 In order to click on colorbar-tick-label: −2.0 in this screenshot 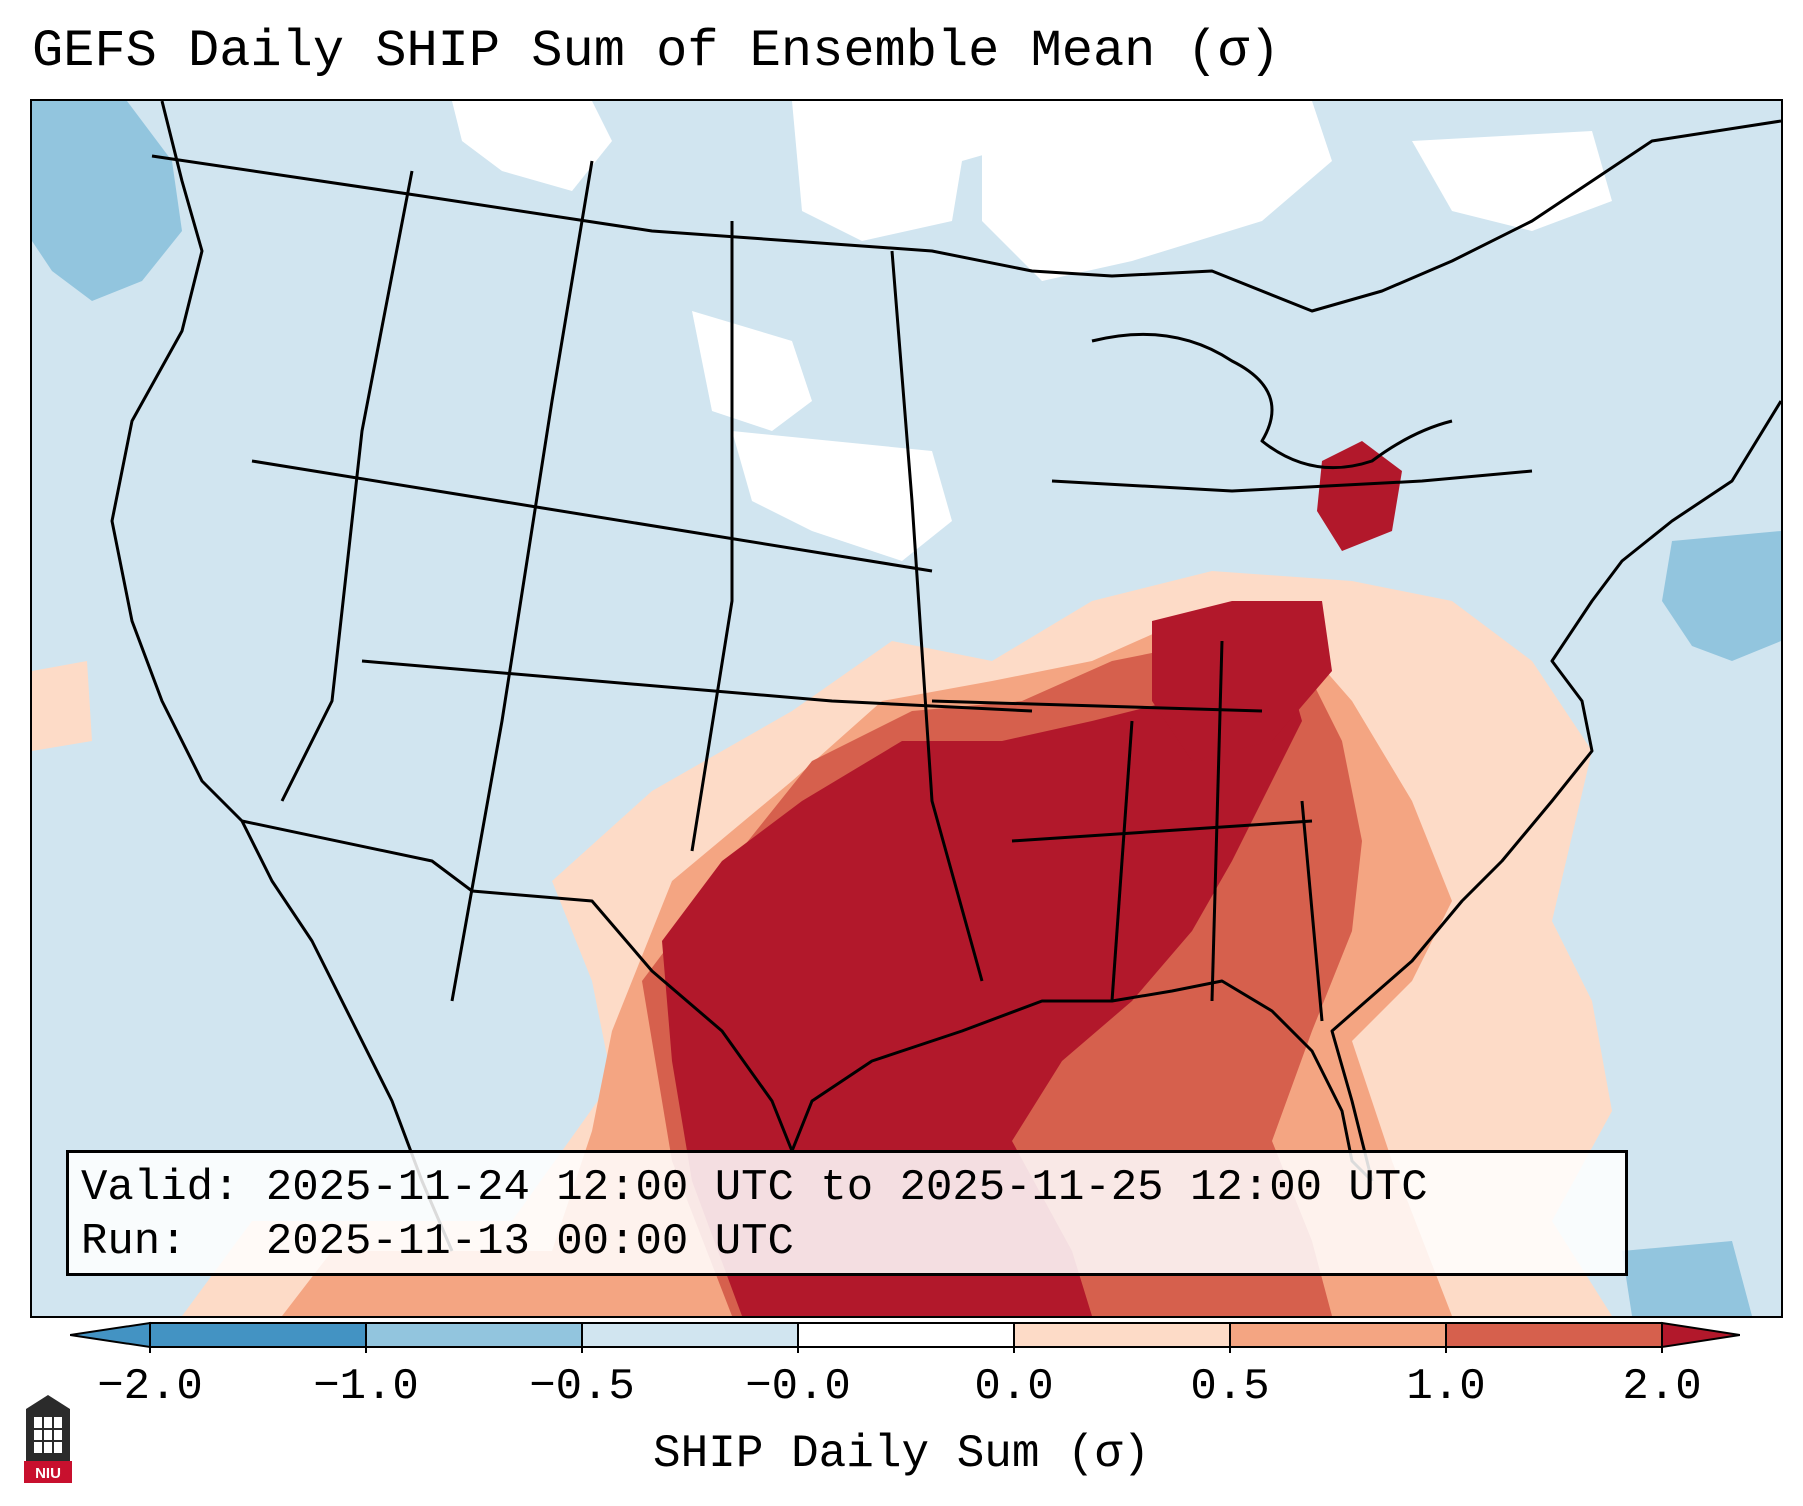, I will do `click(150, 1387)`.